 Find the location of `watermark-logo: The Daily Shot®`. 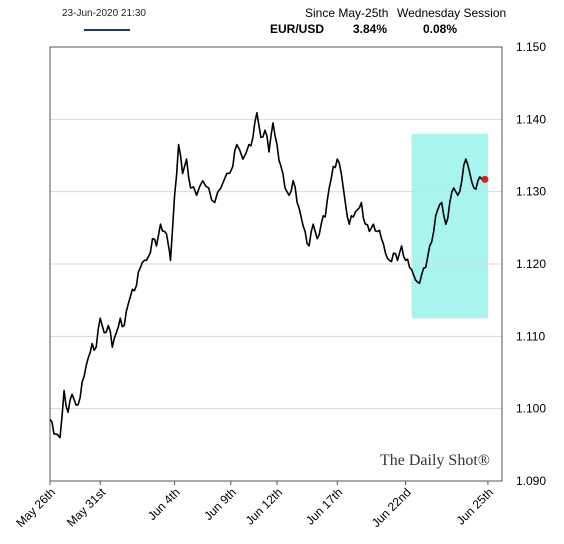

watermark-logo: The Daily Shot® is located at coordinates (435, 460).